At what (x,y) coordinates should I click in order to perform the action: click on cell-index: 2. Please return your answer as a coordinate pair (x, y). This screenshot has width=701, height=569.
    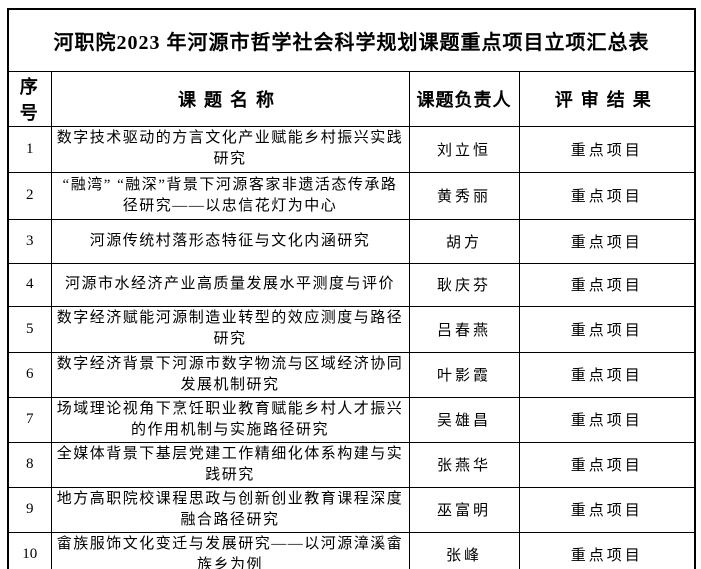
    Looking at the image, I should click on (29, 195).